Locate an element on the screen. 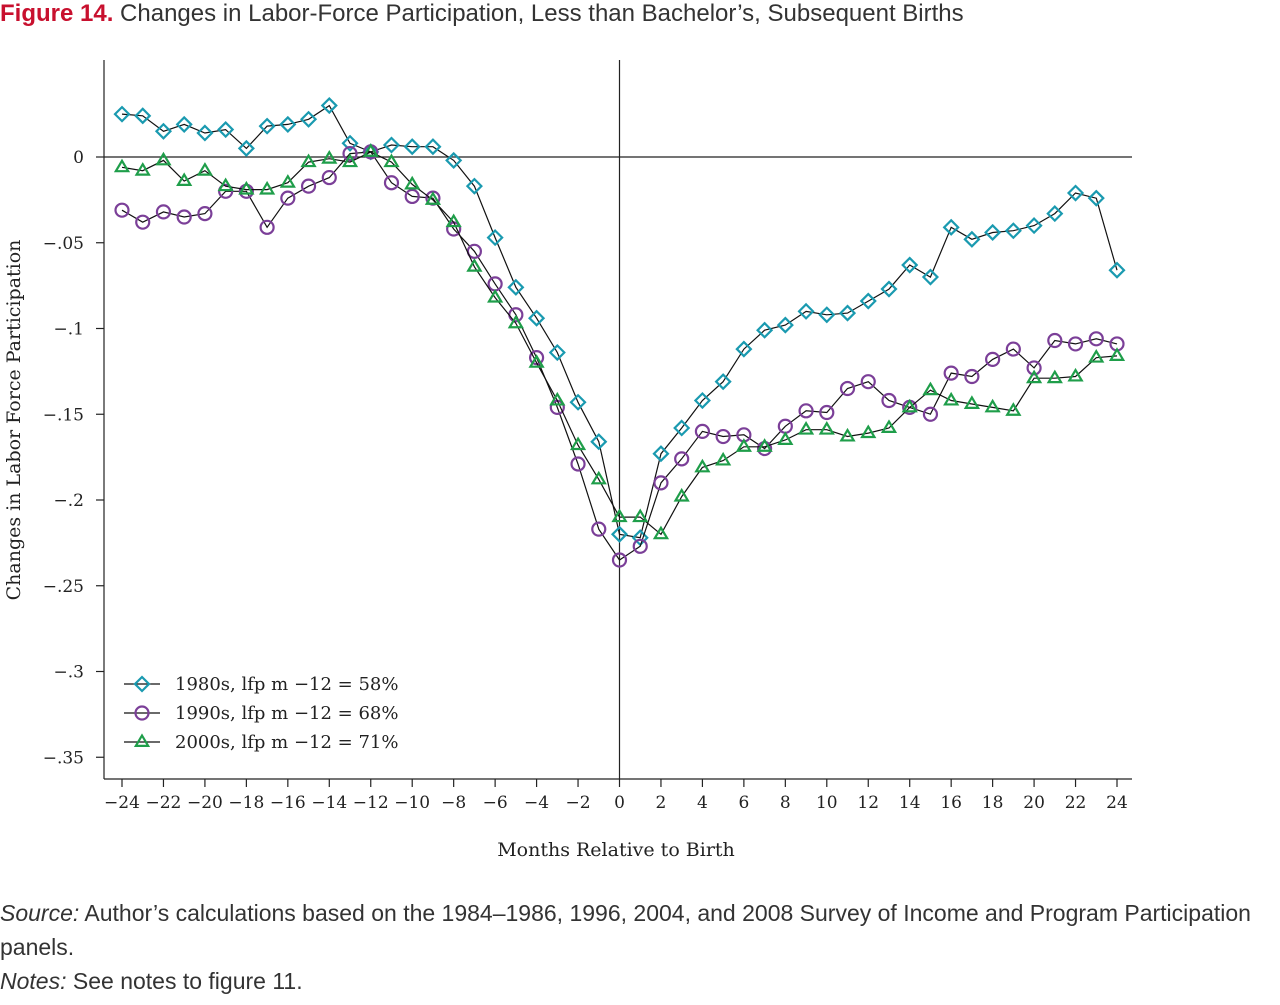 The height and width of the screenshot is (1005, 1280). x-tick-label: −4 is located at coordinates (536, 803).